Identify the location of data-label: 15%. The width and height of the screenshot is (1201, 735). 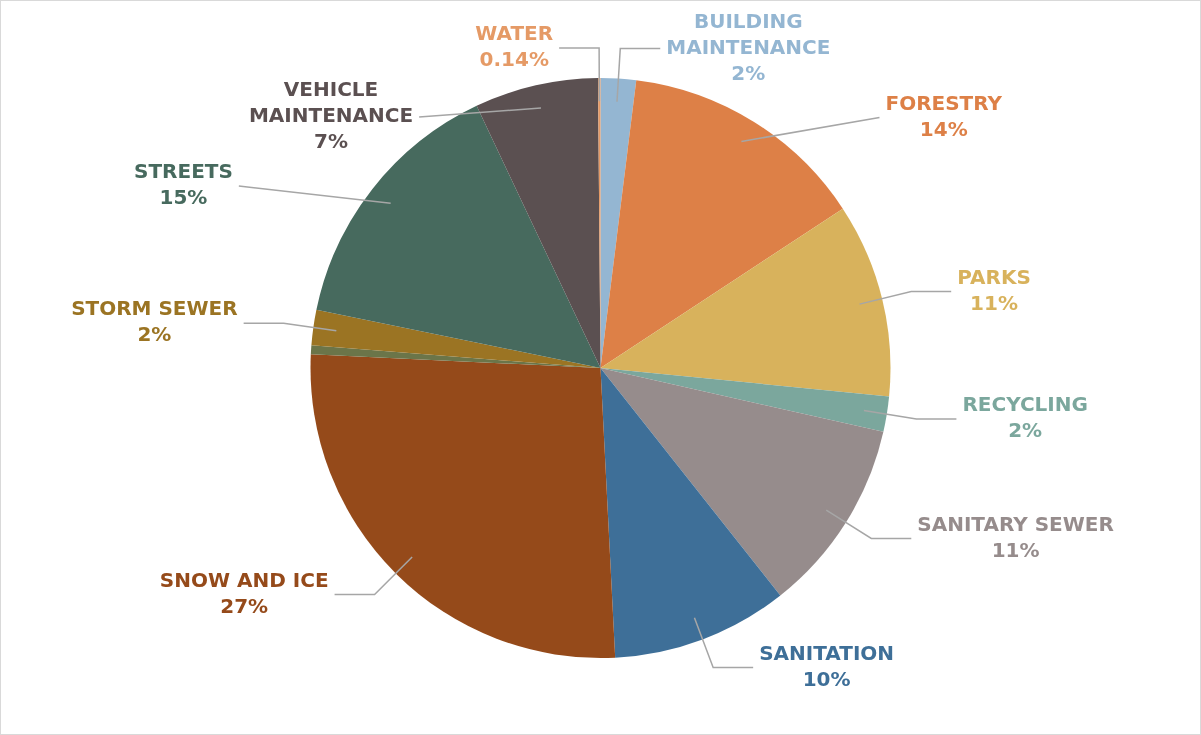
(183, 197).